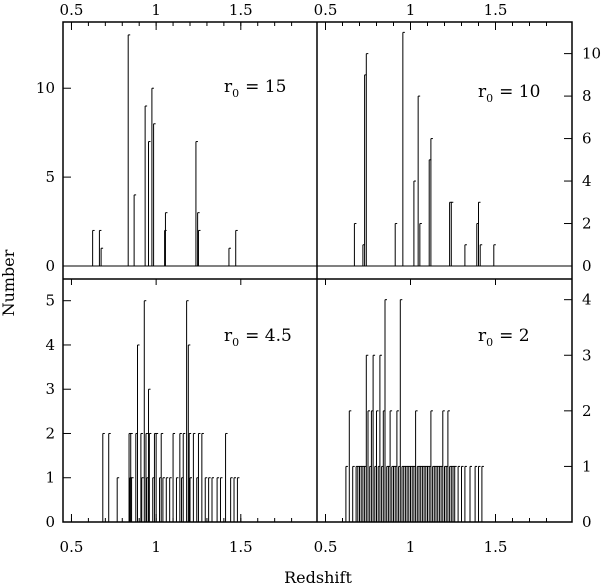 The width and height of the screenshot is (606, 588). I want to click on y-tick-label-bottom-left-2: 2, so click(50, 433).